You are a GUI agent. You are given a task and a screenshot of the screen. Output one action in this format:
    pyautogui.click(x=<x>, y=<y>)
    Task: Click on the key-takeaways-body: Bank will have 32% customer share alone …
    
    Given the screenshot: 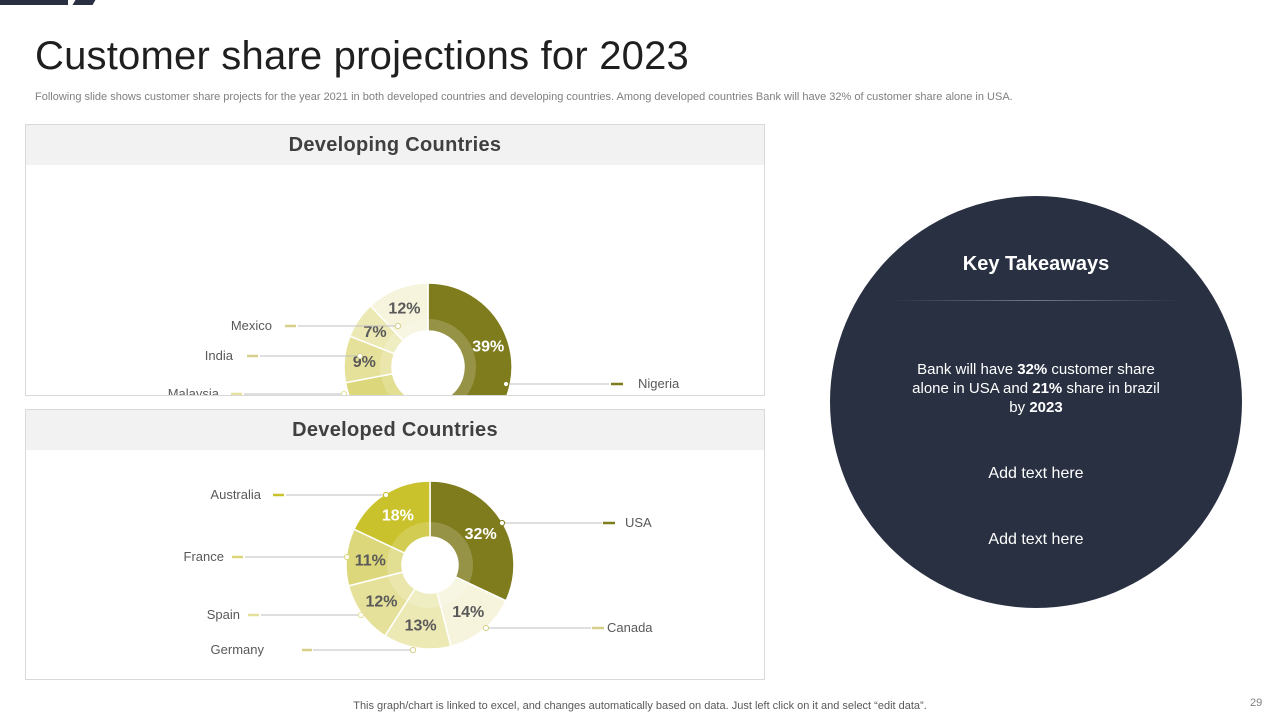 What is the action you would take?
    pyautogui.click(x=1036, y=388)
    